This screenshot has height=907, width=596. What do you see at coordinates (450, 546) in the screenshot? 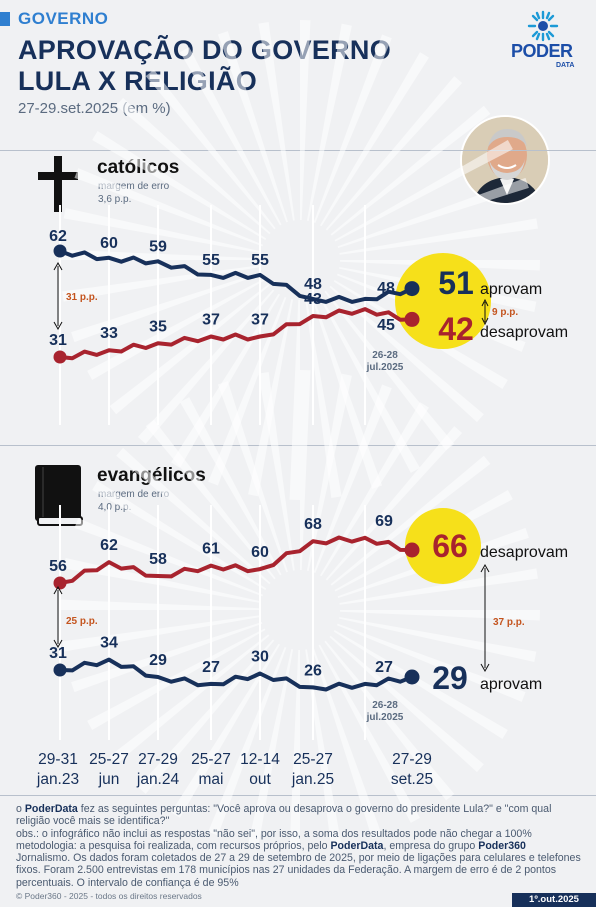
I see `data-label: 66` at bounding box center [450, 546].